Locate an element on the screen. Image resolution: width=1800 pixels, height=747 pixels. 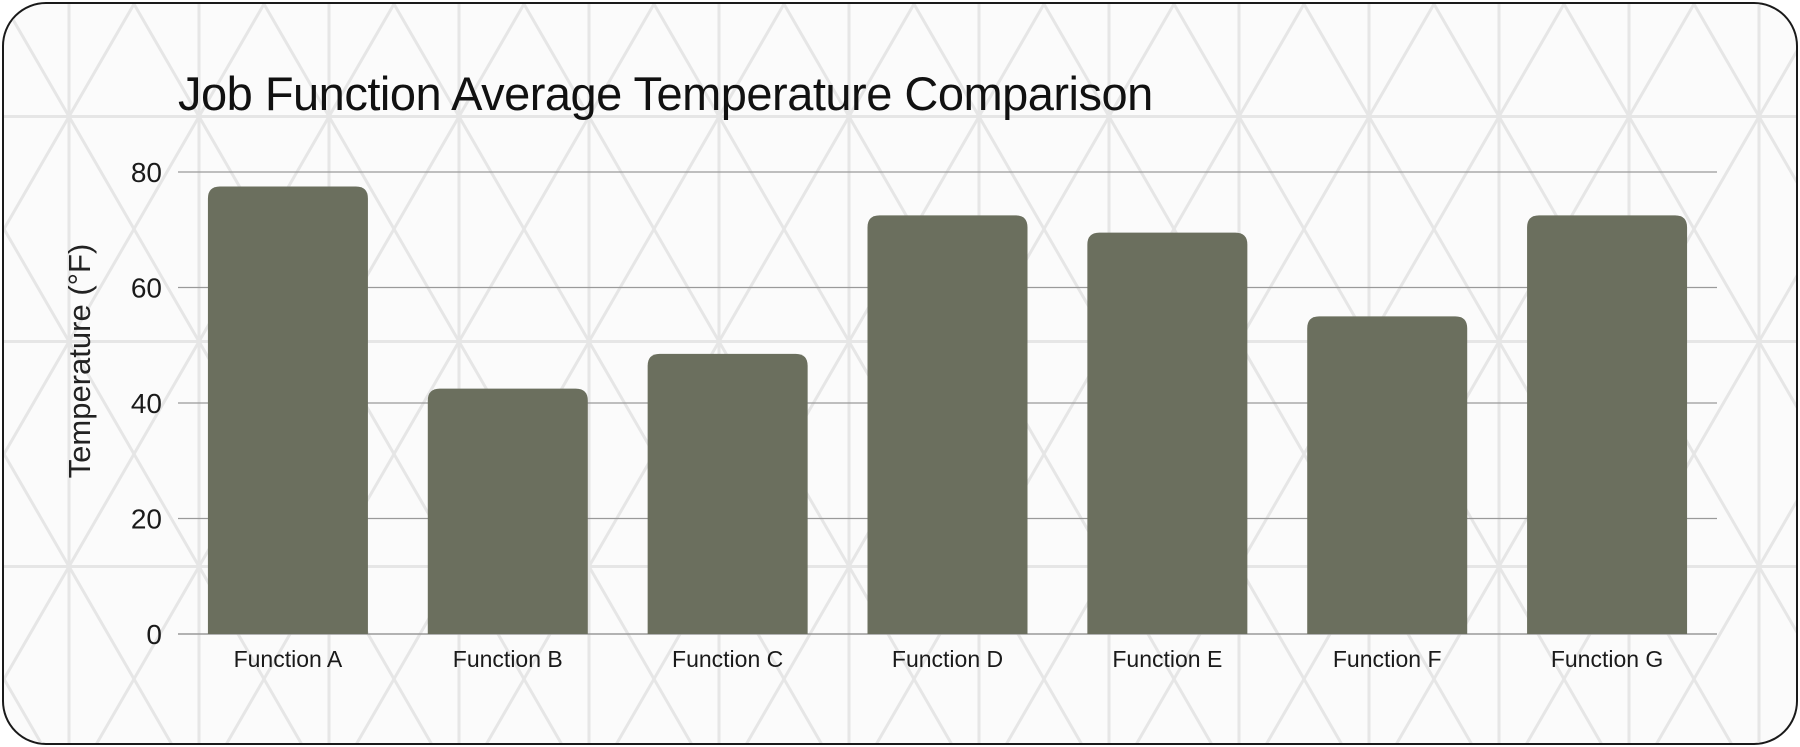
y-tick-label: 40 is located at coordinates (146, 403).